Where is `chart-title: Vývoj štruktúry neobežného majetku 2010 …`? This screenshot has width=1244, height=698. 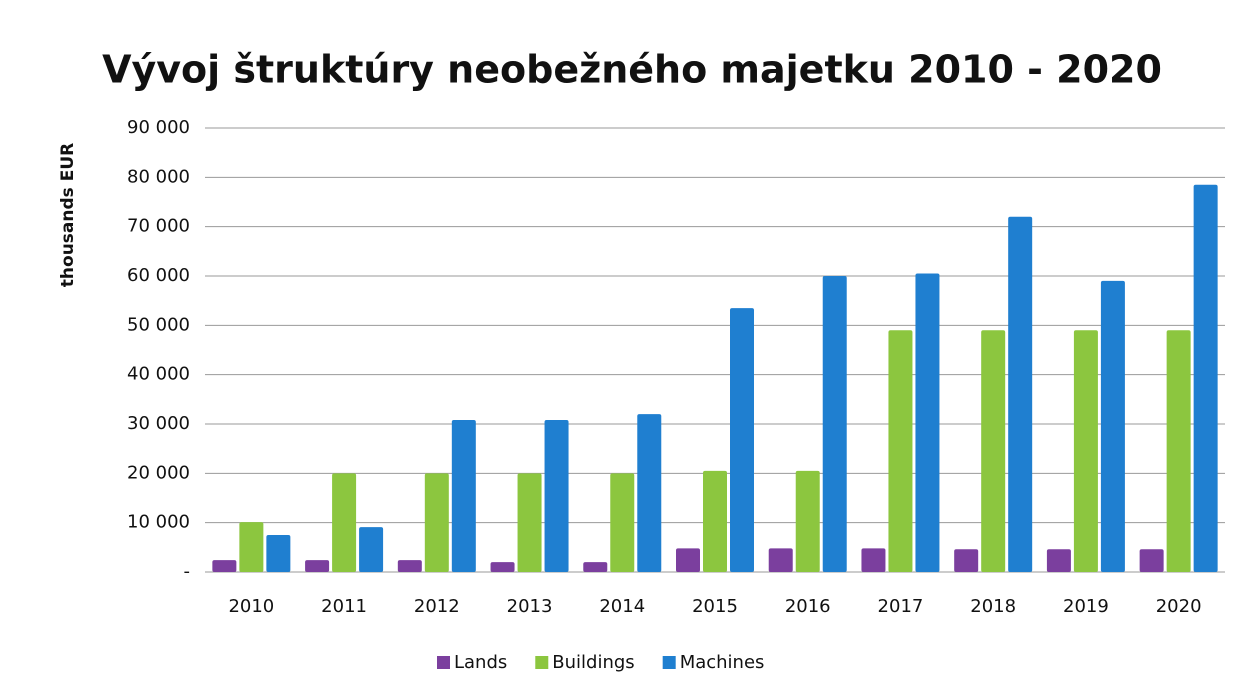 chart-title: Vývoj štruktúry neobežného majetku 2010 … is located at coordinates (632, 70).